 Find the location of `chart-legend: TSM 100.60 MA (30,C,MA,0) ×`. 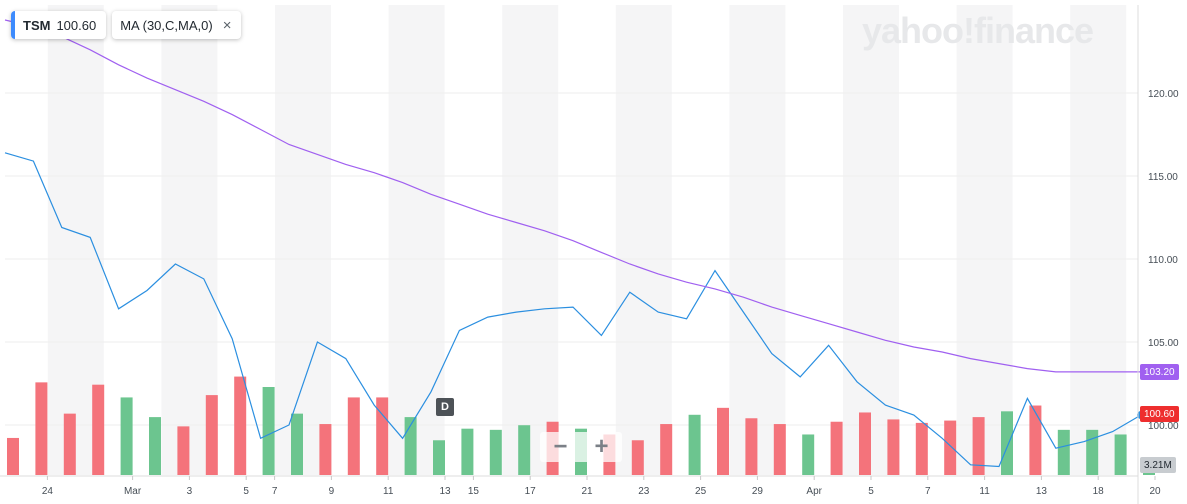

chart-legend: TSM 100.60 MA (30,C,MA,0) × is located at coordinates (126, 25).